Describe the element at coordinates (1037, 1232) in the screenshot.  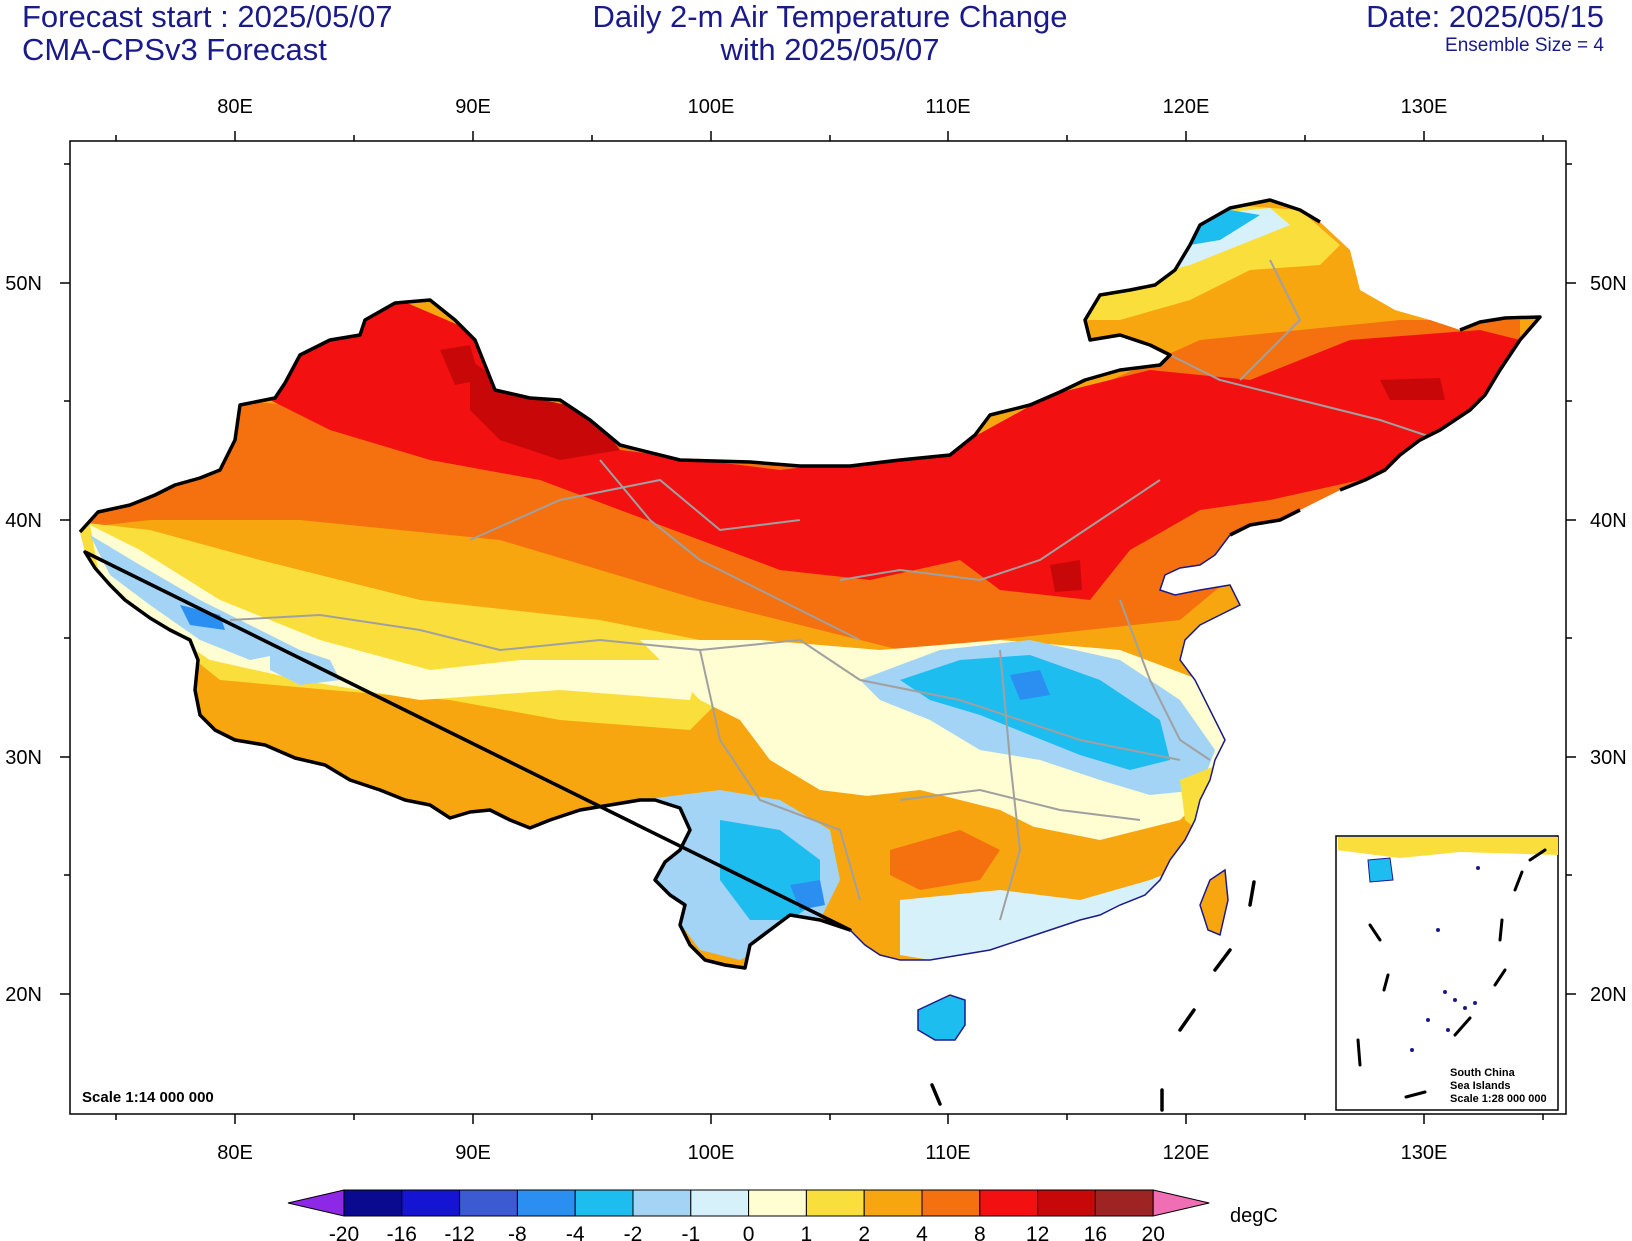
I see `colorbar-tick-label: 12` at that location.